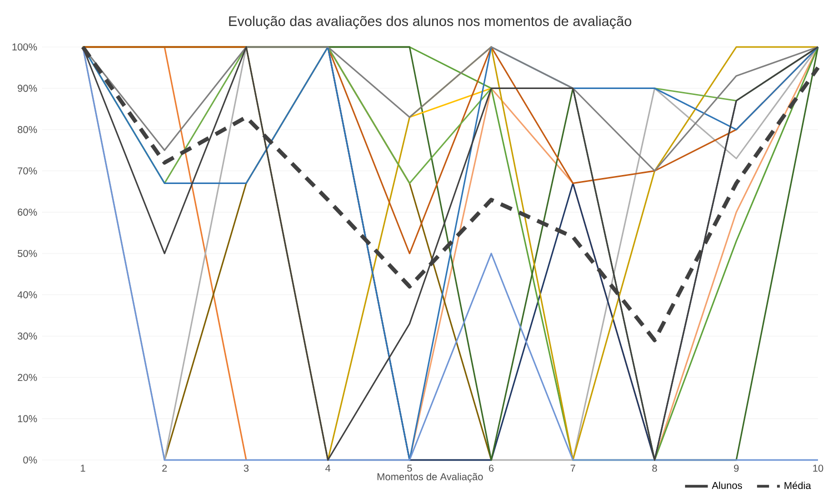 The width and height of the screenshot is (832, 503). Describe the element at coordinates (27, 170) in the screenshot. I see `y-tick-label: 70%` at that location.